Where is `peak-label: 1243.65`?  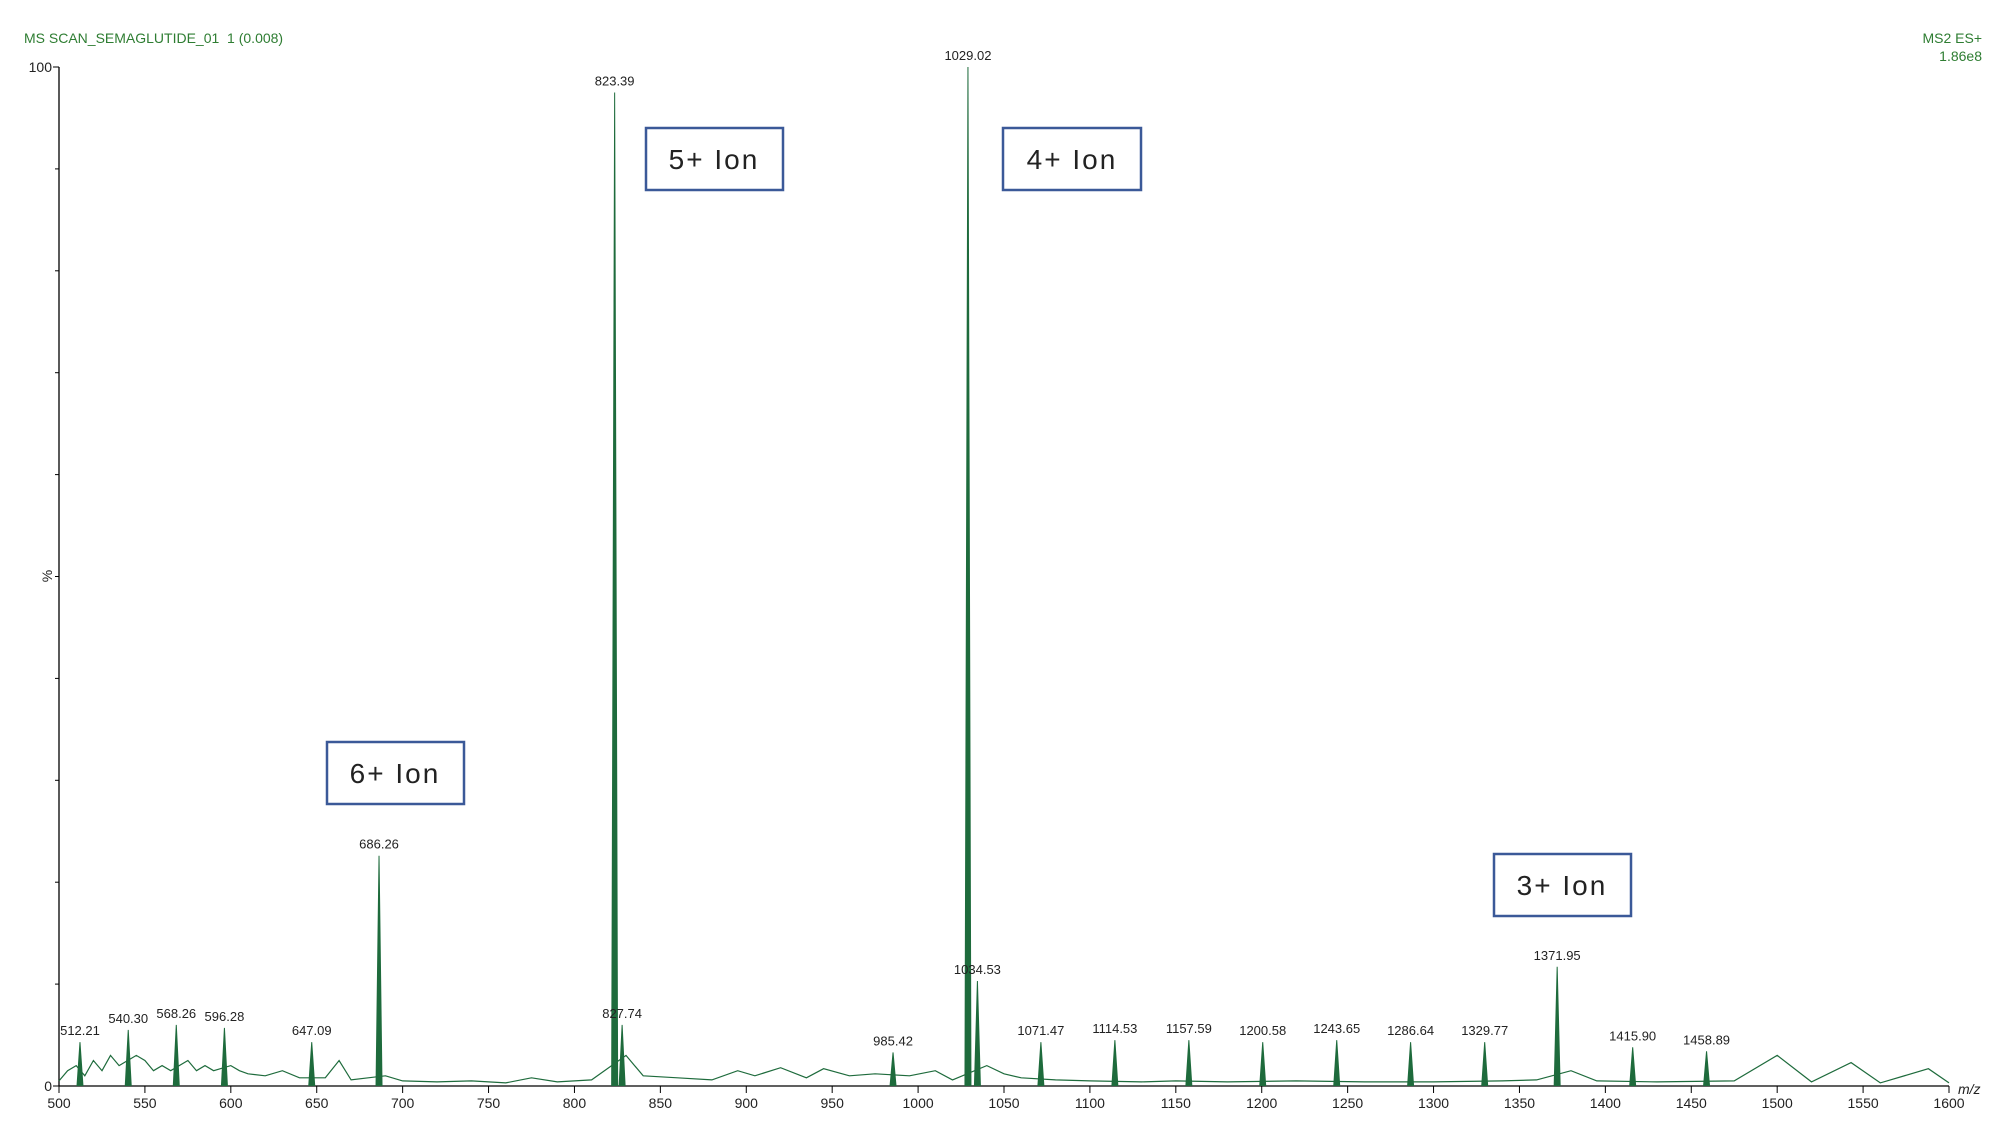
peak-label: 1243.65 is located at coordinates (1336, 1028).